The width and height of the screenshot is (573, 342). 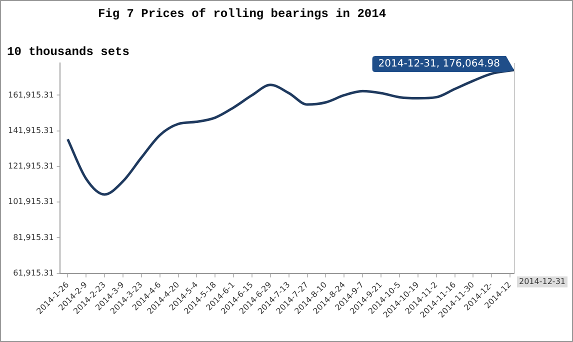 I want to click on y-tick-label: 141,915.31, so click(x=31, y=130).